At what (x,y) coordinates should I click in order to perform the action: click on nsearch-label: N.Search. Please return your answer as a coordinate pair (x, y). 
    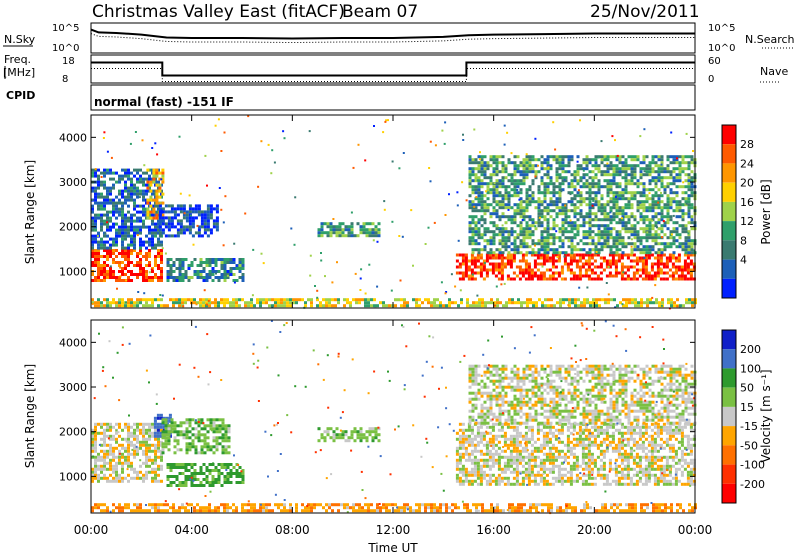
    Looking at the image, I should click on (770, 39).